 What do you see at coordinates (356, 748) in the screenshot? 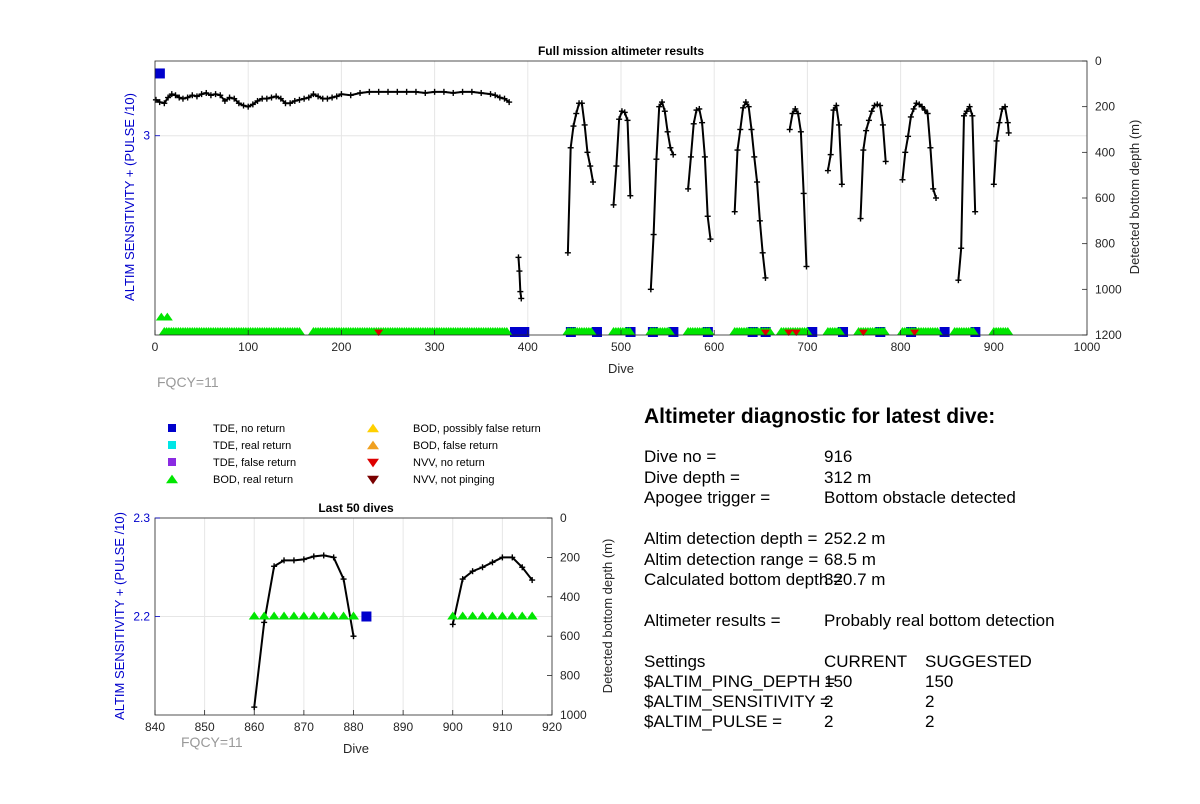
I see `last50-chart-xlabel: Dive` at bounding box center [356, 748].